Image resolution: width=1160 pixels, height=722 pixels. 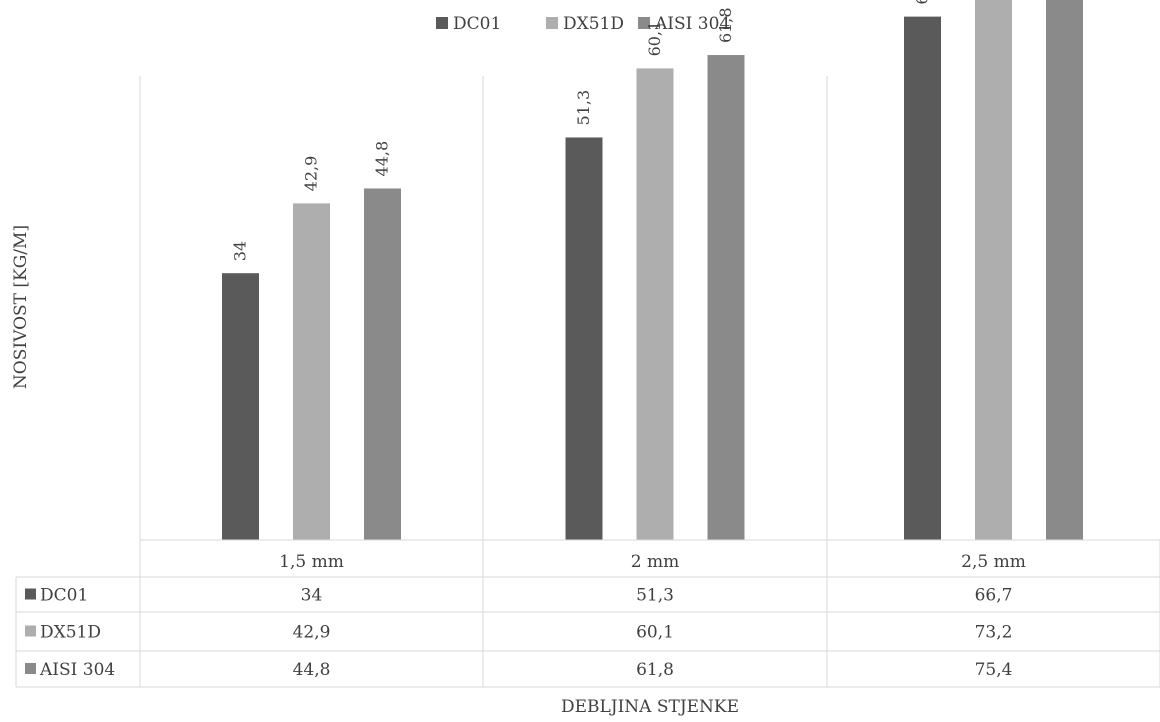 What do you see at coordinates (30, 594) in the screenshot?
I see `table-swatch-dc01` at bounding box center [30, 594].